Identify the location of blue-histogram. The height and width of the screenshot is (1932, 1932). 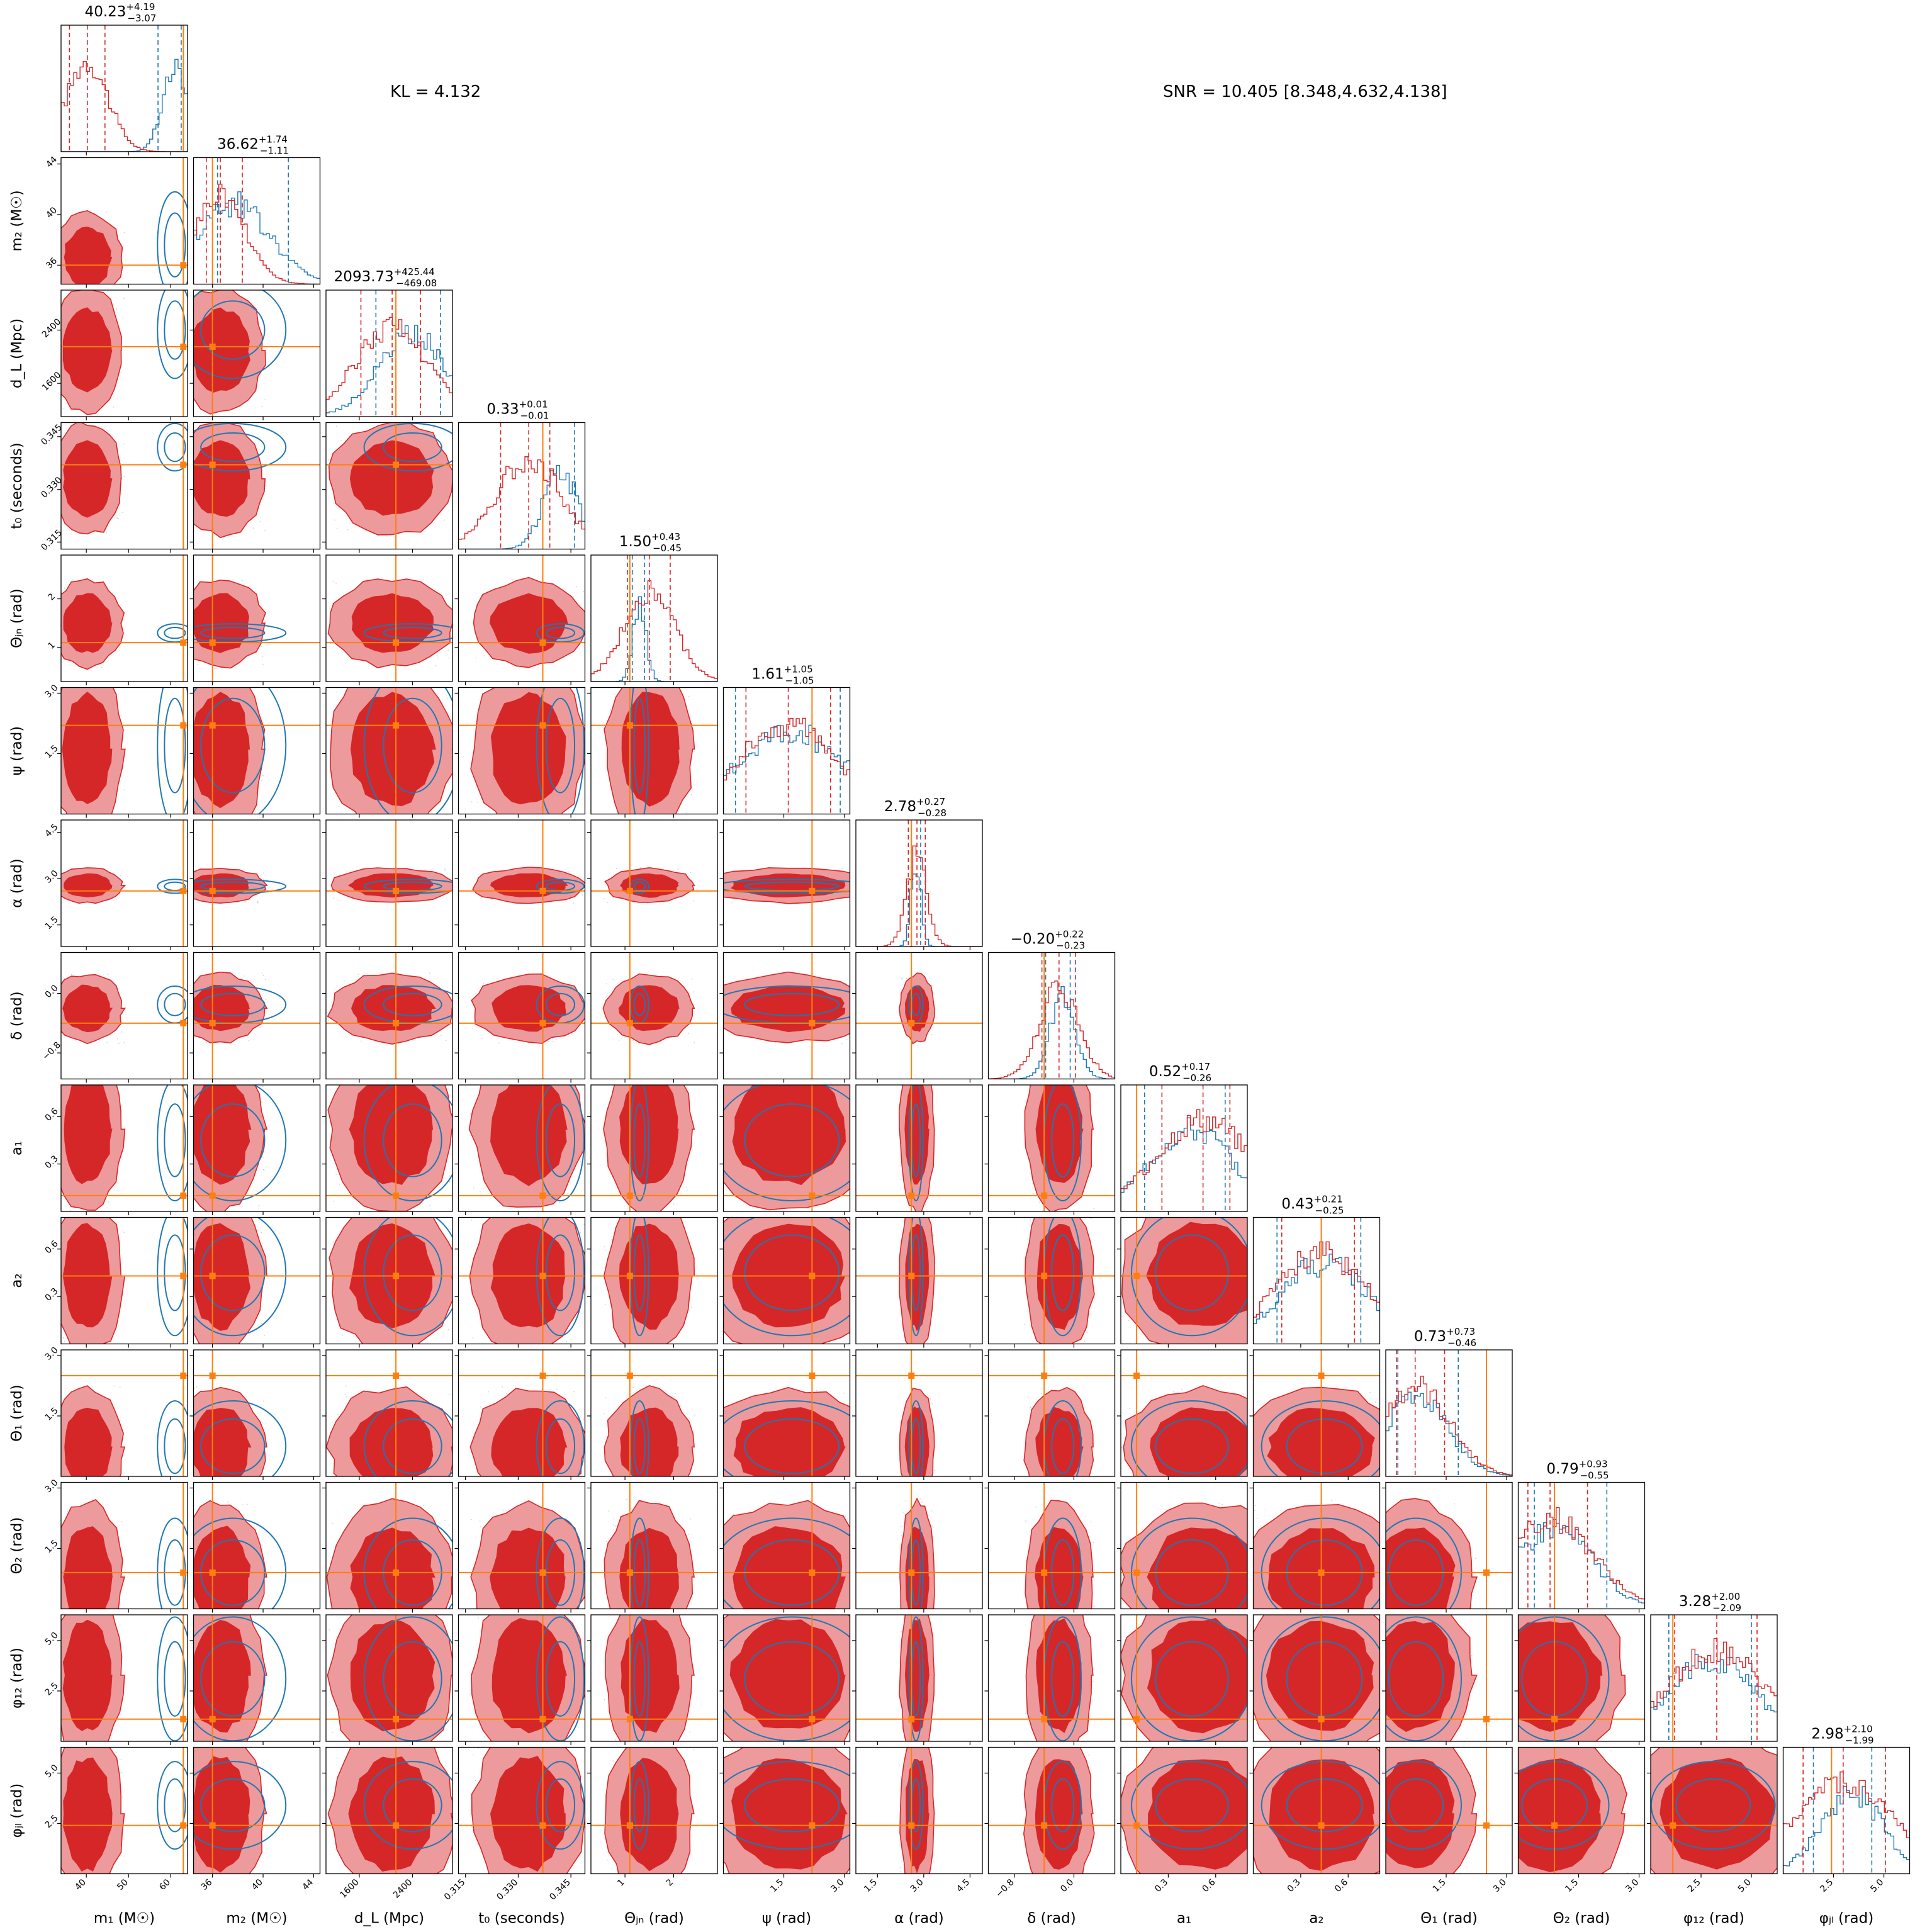
(1581, 1564).